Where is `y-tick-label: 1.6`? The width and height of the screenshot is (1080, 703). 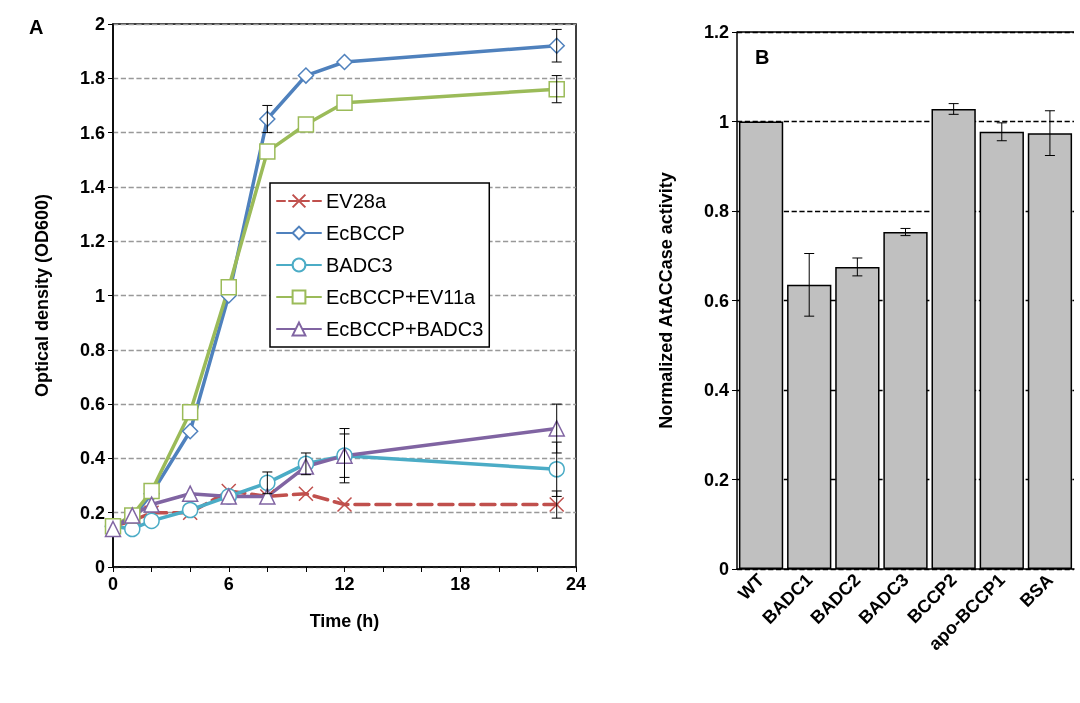
y-tick-label: 1.6 is located at coordinates (92, 132).